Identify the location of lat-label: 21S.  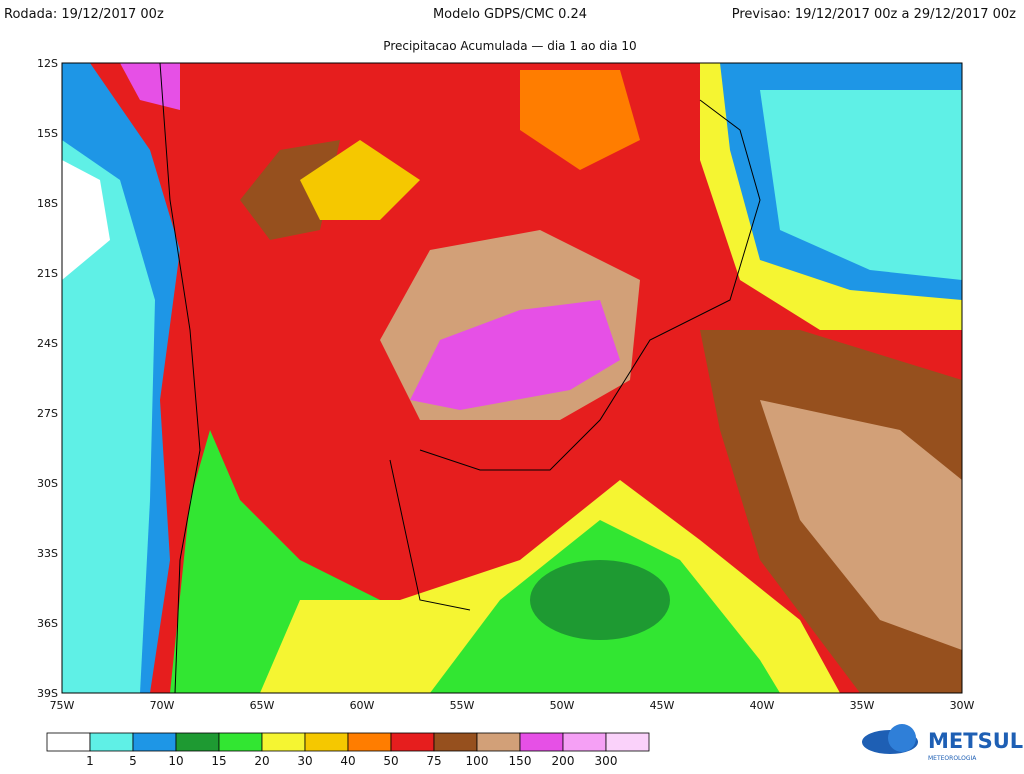
(47, 273).